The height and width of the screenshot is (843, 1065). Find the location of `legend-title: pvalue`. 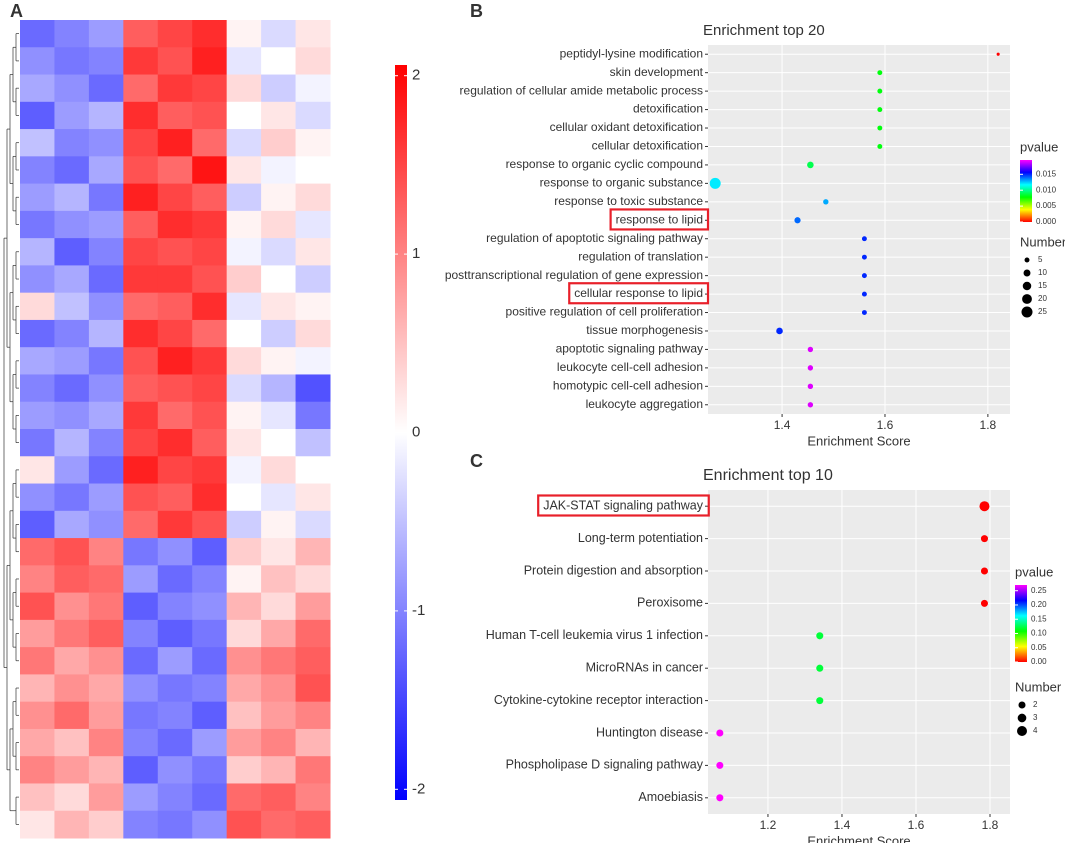

legend-title: pvalue is located at coordinates (1039, 146).